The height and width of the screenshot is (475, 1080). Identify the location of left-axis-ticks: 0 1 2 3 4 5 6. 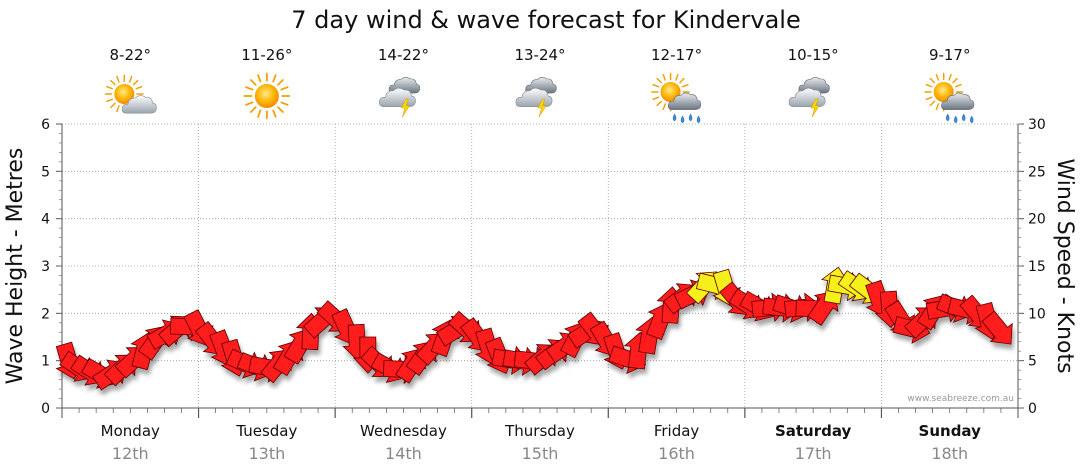
(51, 267).